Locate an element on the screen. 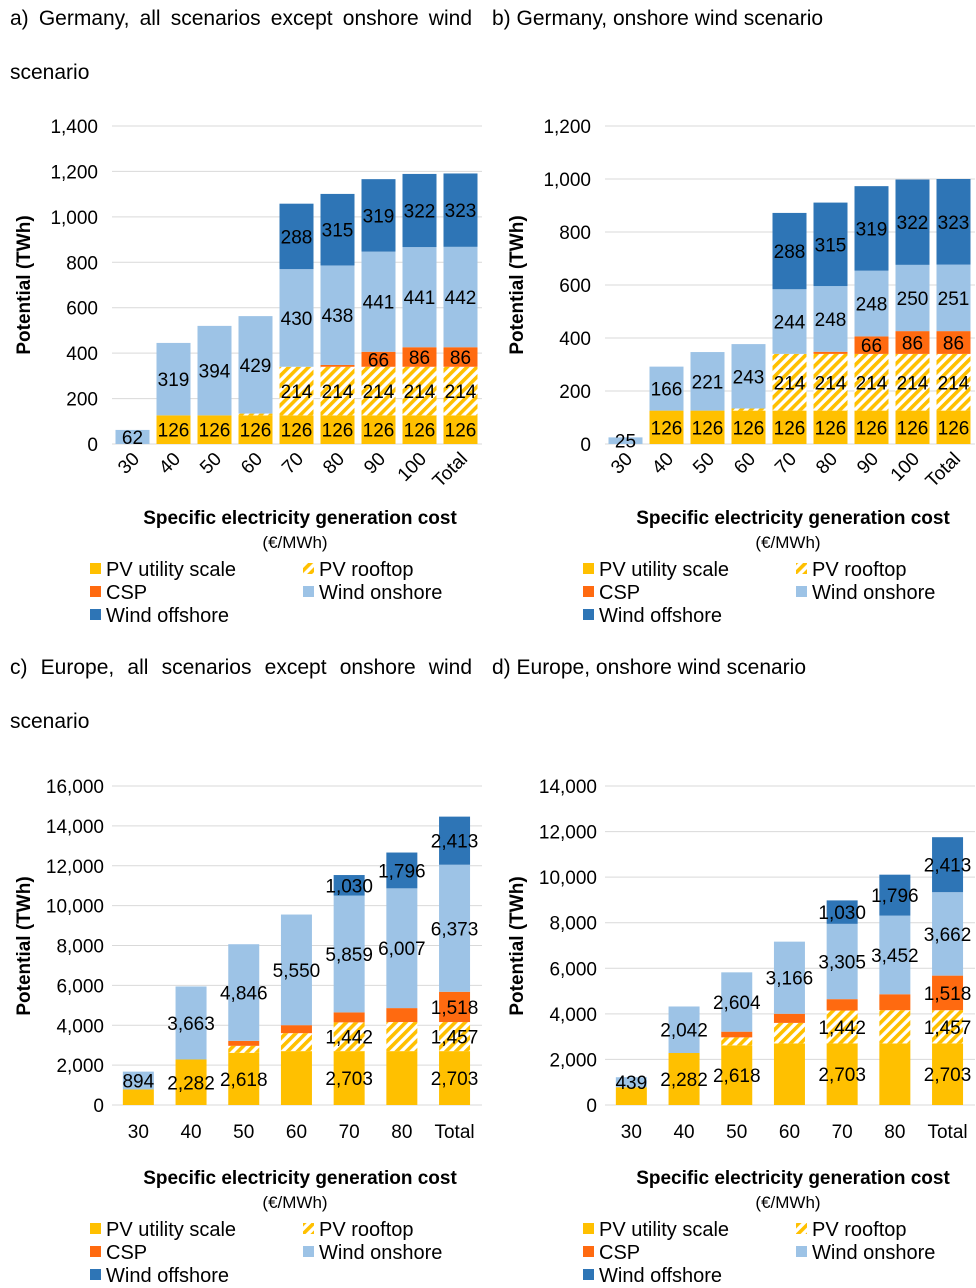  chart-b-xtick-label: 30 is located at coordinates (622, 464).